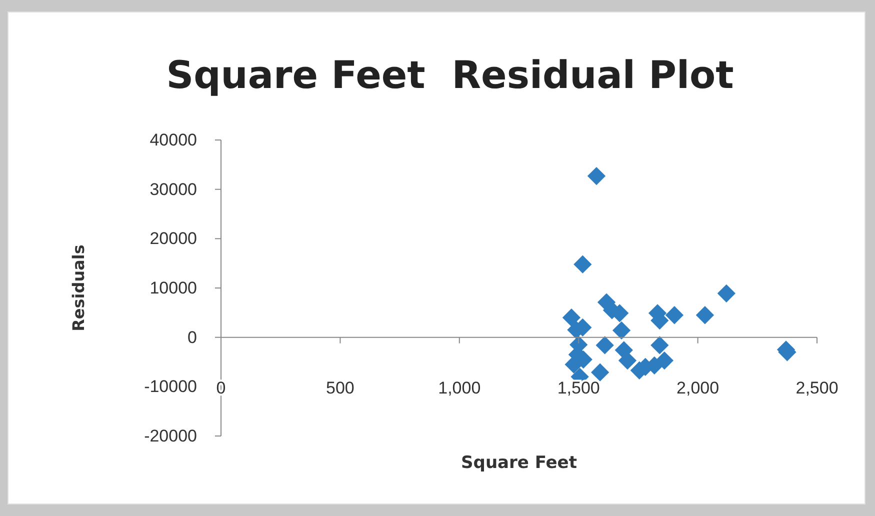 The image size is (875, 516). What do you see at coordinates (192, 337) in the screenshot?
I see `y-tick-label: 0` at bounding box center [192, 337].